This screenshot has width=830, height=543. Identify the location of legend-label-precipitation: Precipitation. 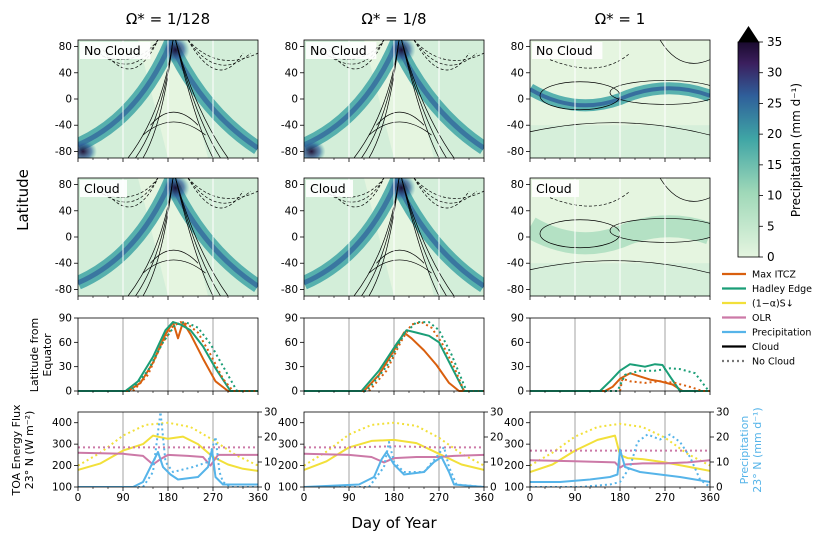
(781, 333).